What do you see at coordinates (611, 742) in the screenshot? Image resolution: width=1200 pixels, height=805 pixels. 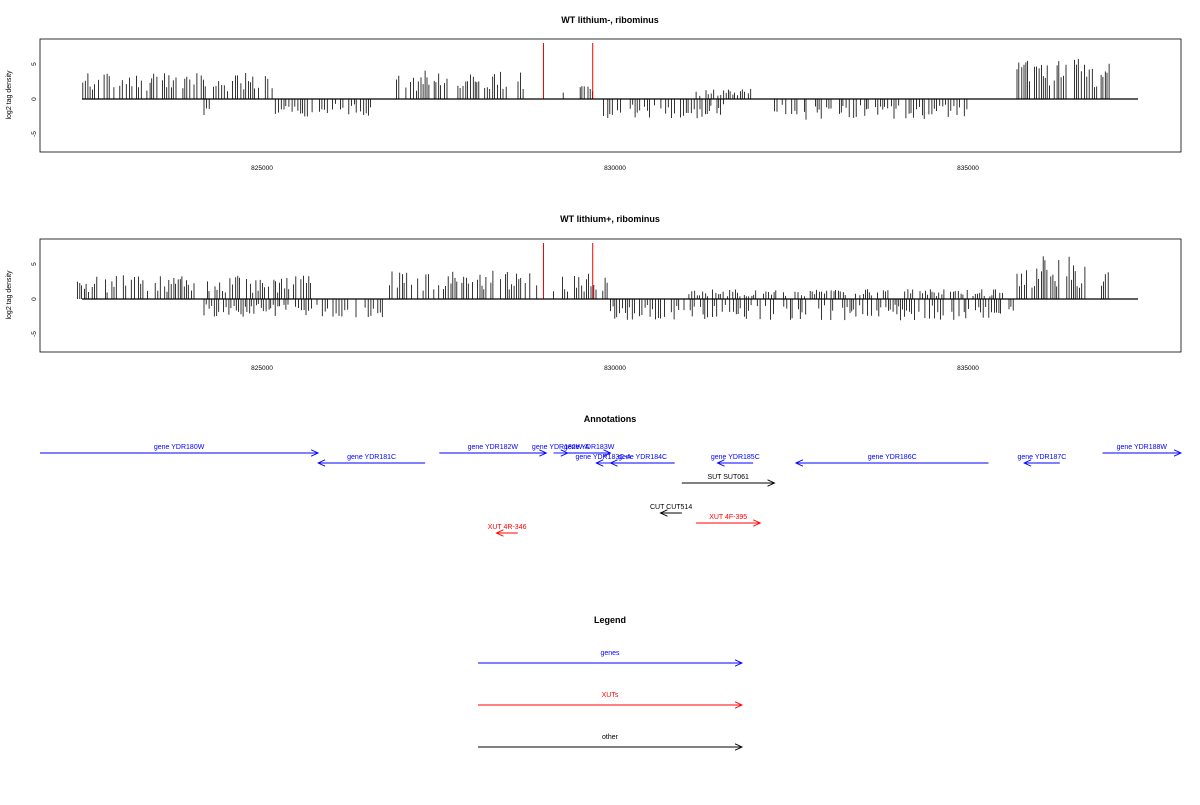 I see `legend-entry: other` at bounding box center [611, 742].